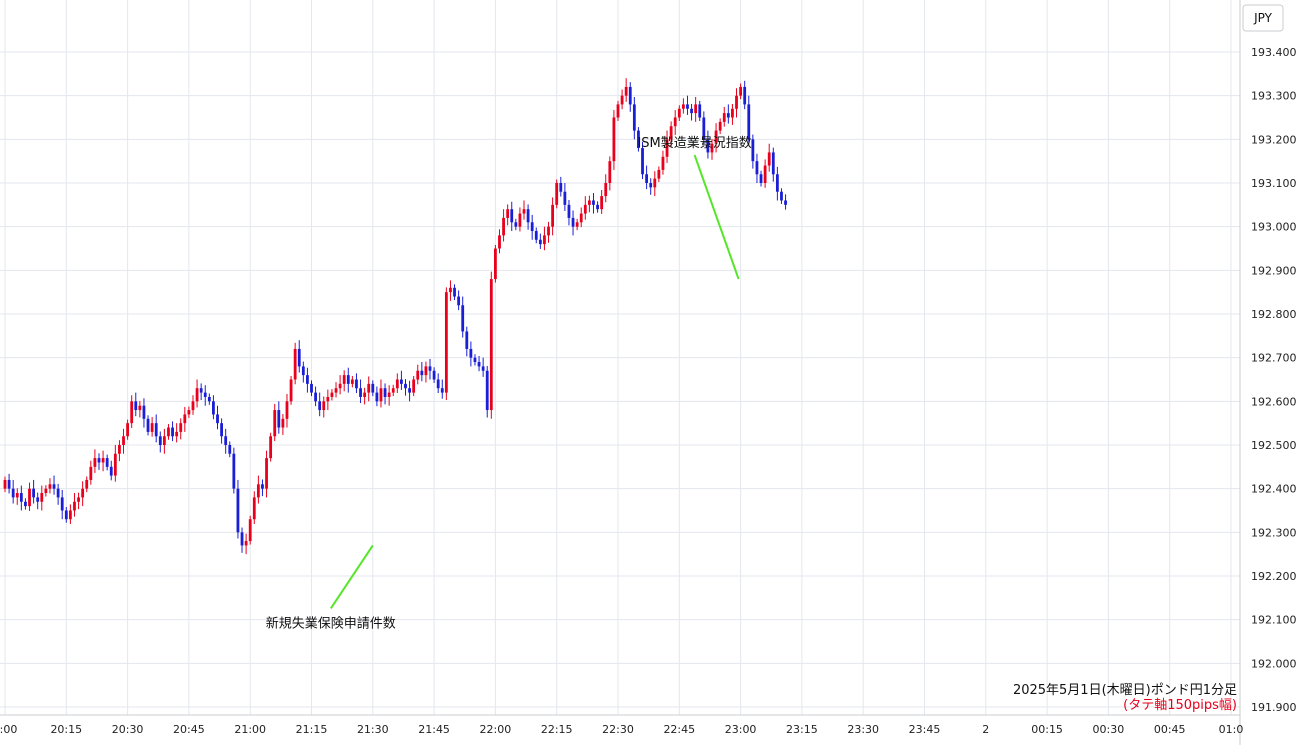 Image resolution: width=1300 pixels, height=745 pixels. I want to click on chart-caption: 2025年5月1日(木曜日)ポンド円1分足, so click(1125, 690).